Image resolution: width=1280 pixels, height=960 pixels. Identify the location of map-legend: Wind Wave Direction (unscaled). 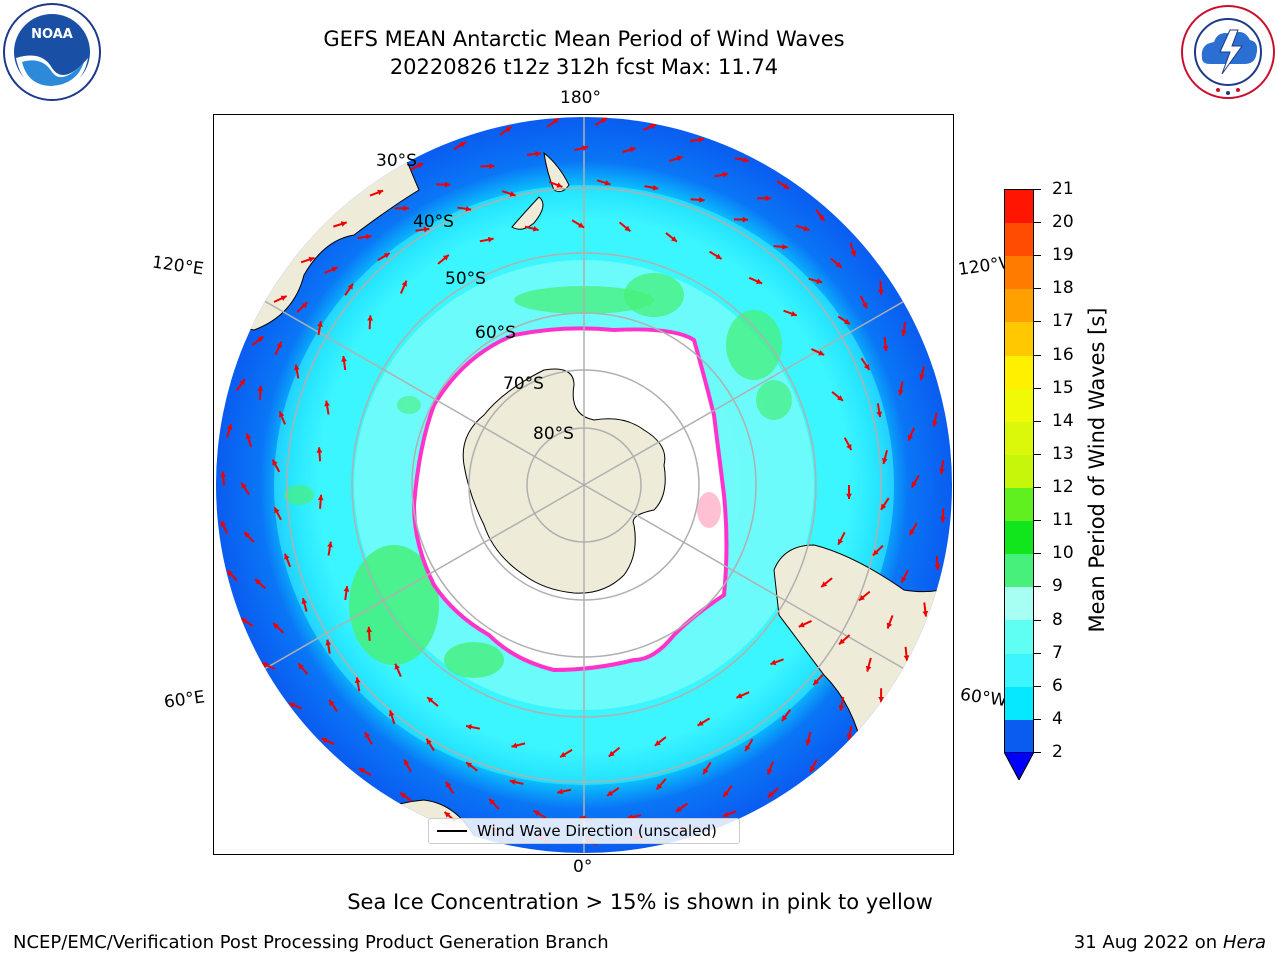
(584, 831).